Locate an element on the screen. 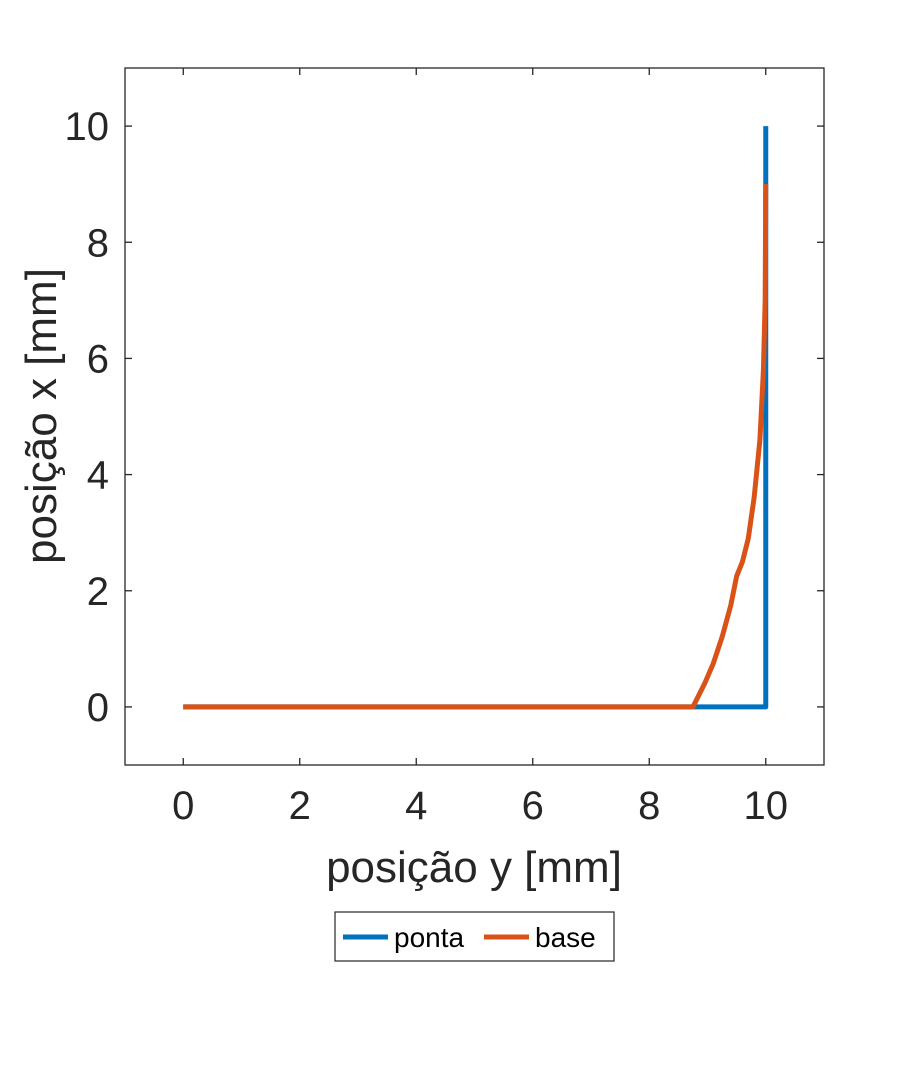  legend: ponta base is located at coordinates (474, 936).